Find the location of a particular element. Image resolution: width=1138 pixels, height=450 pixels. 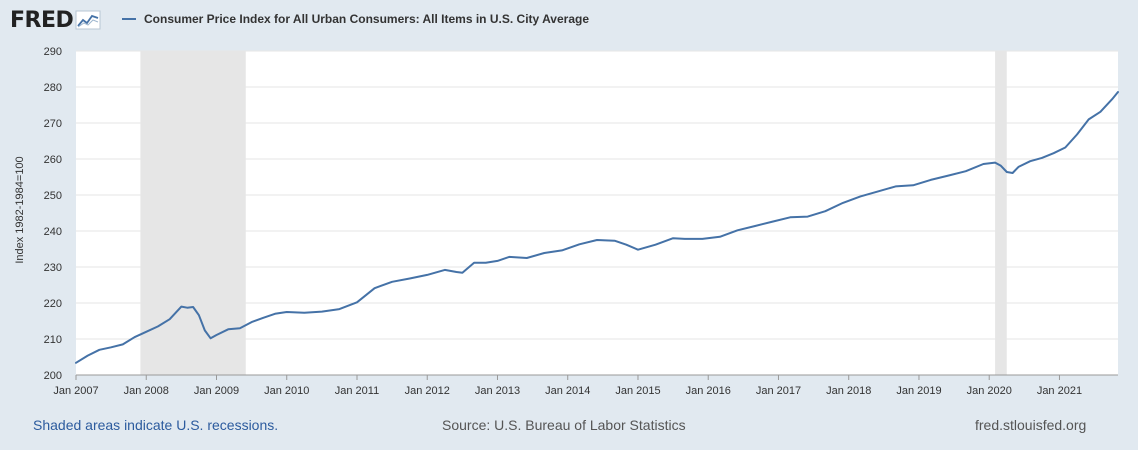

legend-line-swatch is located at coordinates (129, 19).